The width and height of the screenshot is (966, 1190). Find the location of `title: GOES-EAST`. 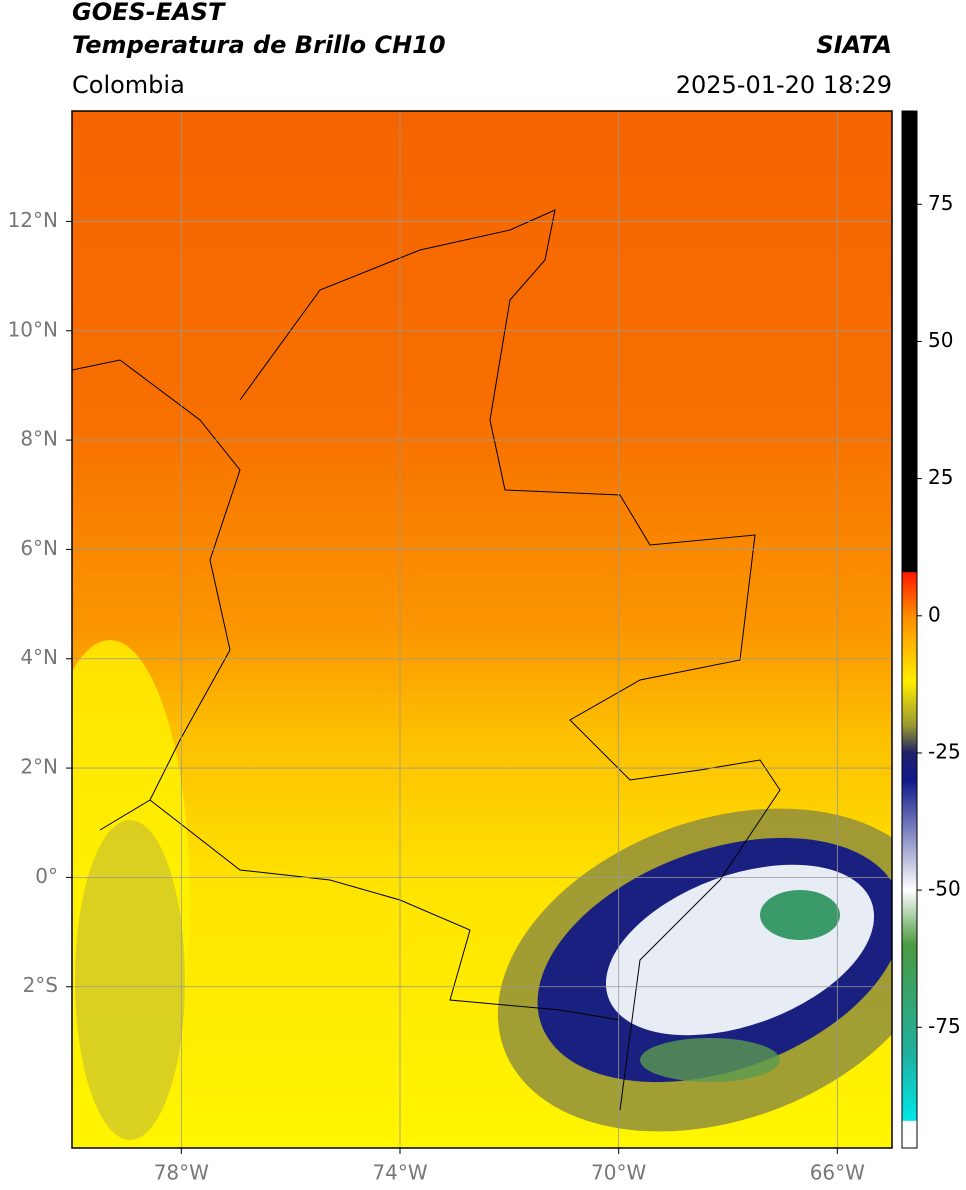

title: GOES-EAST is located at coordinates (149, 13).